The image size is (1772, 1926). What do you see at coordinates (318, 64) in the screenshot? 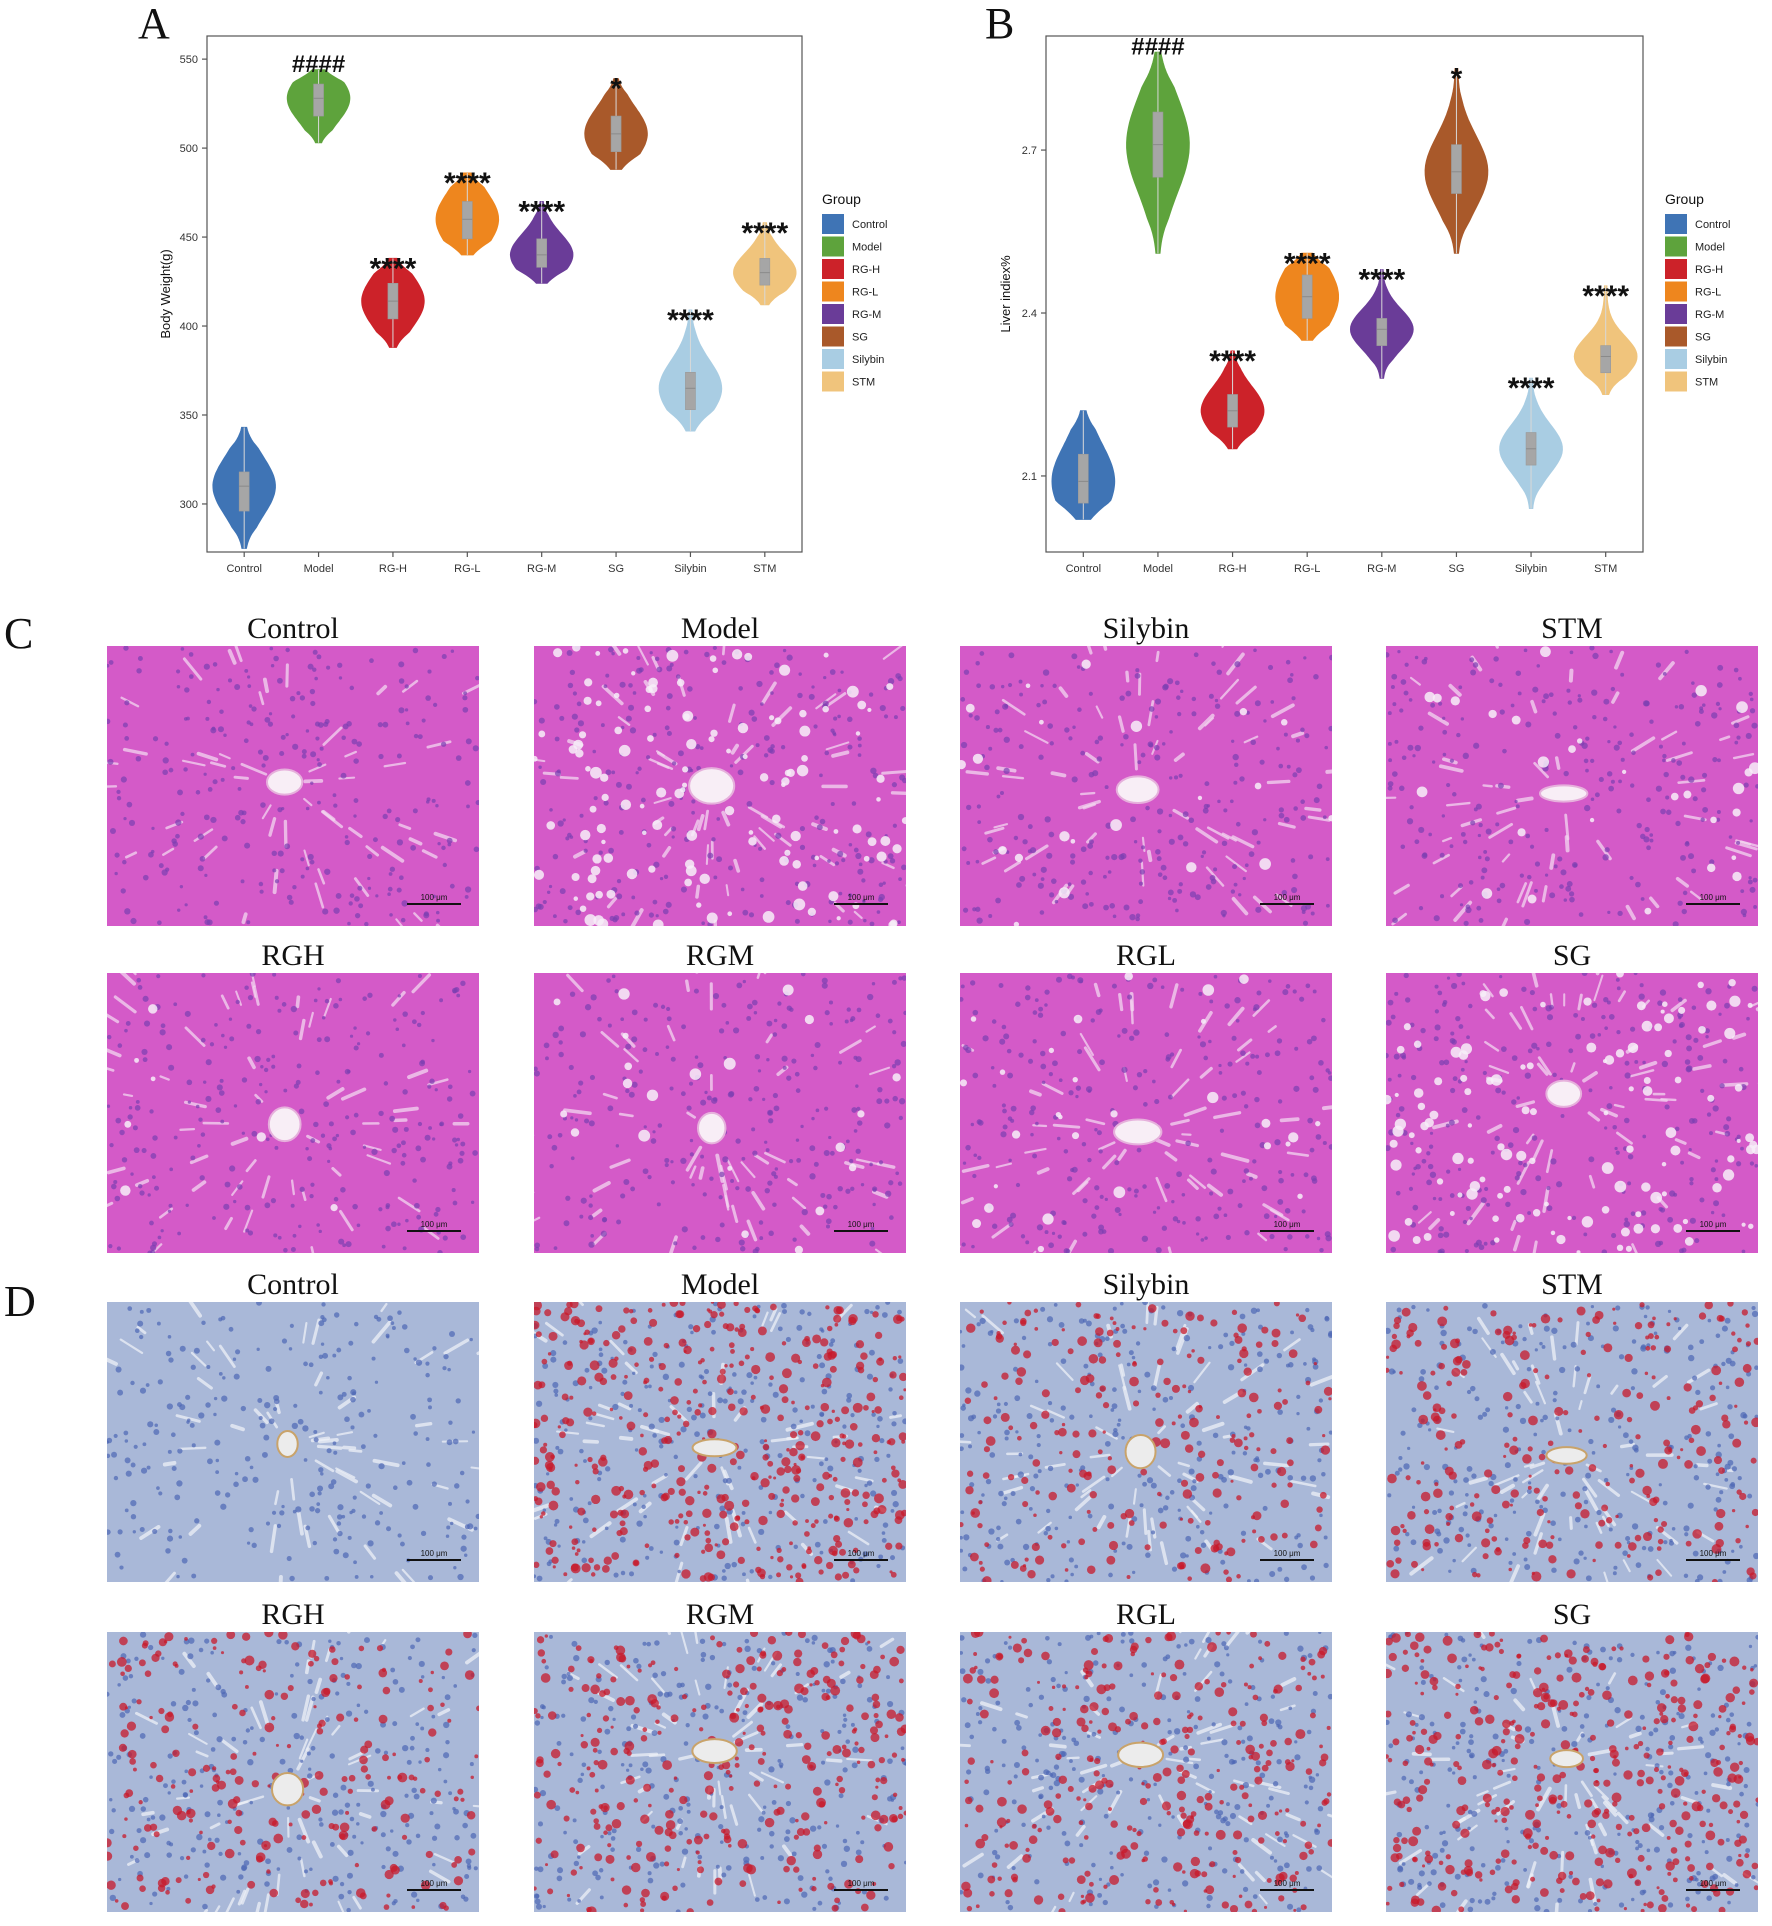
I see `significance-label: ####` at bounding box center [318, 64].